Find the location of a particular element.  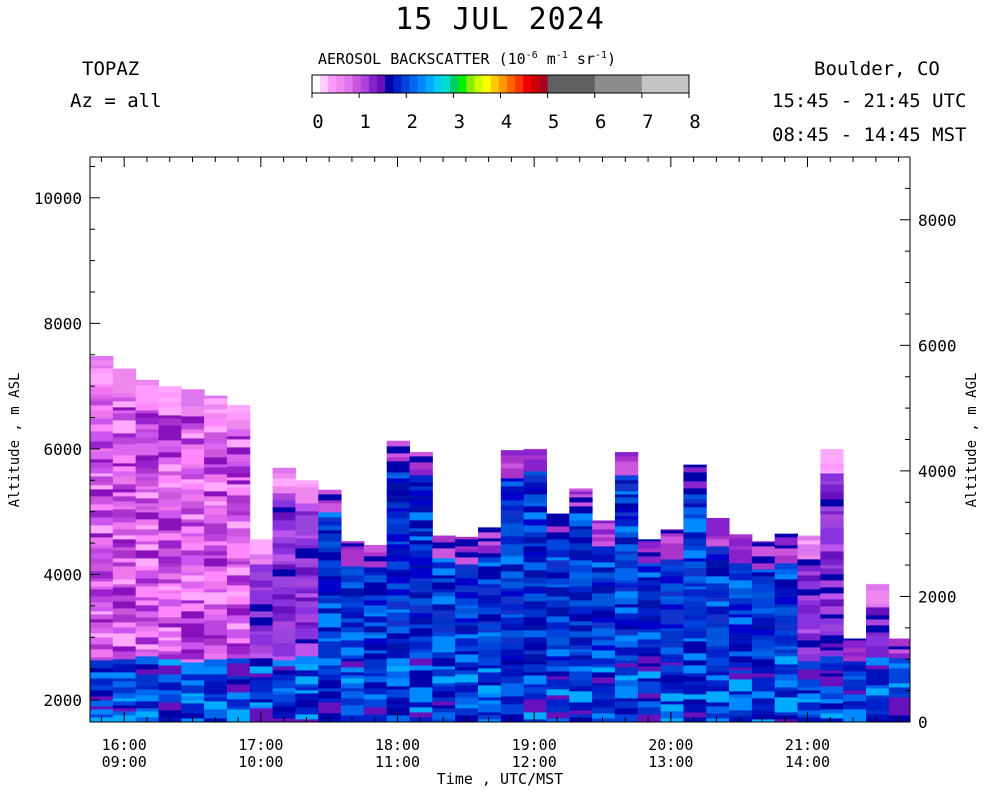

colorbar-swatch is located at coordinates (340, 84).